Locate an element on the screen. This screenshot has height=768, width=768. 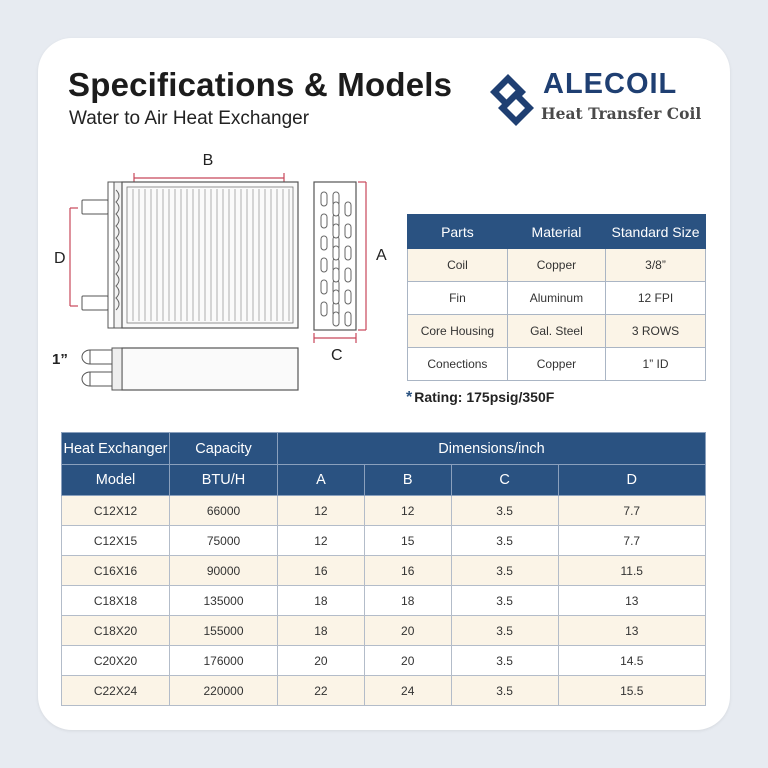
model-cell: 15 is located at coordinates (407, 540).